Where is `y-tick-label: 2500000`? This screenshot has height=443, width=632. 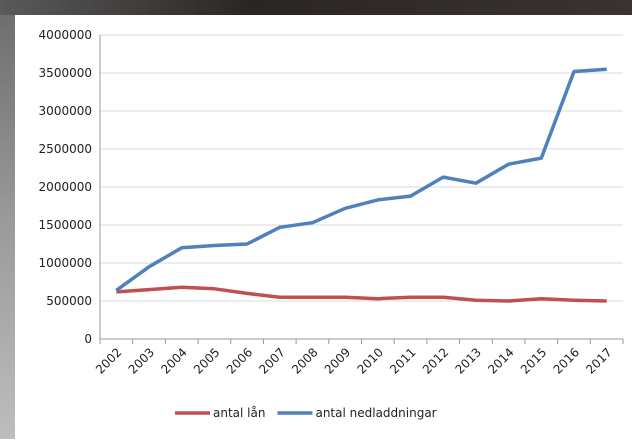
y-tick-label: 2500000 is located at coordinates (65, 149).